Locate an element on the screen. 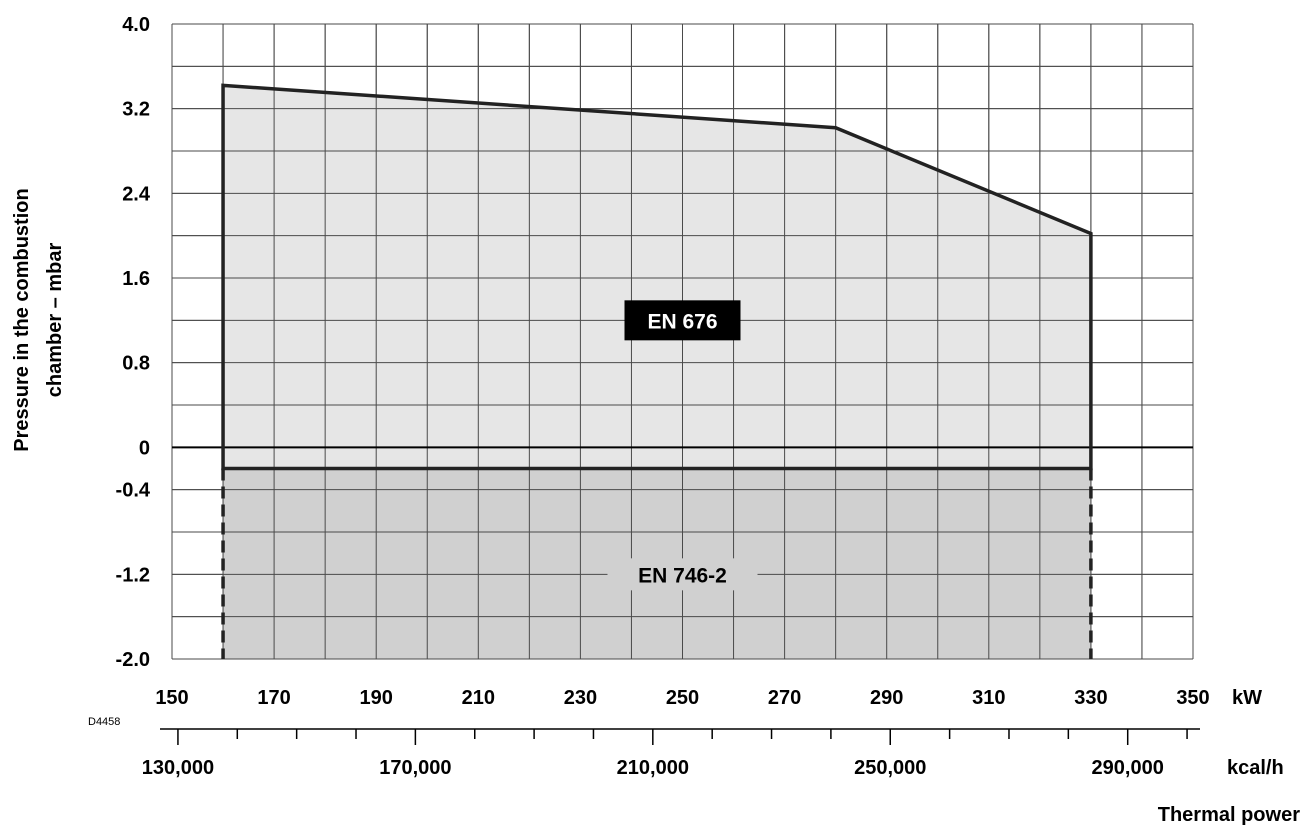 This screenshot has width=1311, height=828. x-tick-label-kw: 190 is located at coordinates (376, 698).